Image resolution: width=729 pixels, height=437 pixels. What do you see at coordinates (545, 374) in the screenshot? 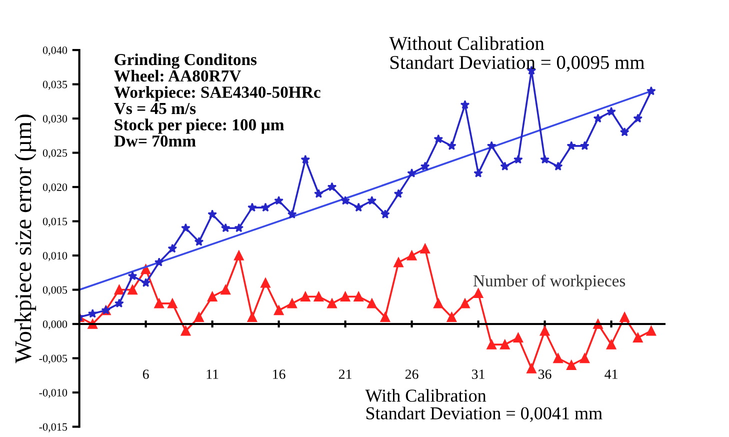
I see `x-tick-label: 36` at bounding box center [545, 374].